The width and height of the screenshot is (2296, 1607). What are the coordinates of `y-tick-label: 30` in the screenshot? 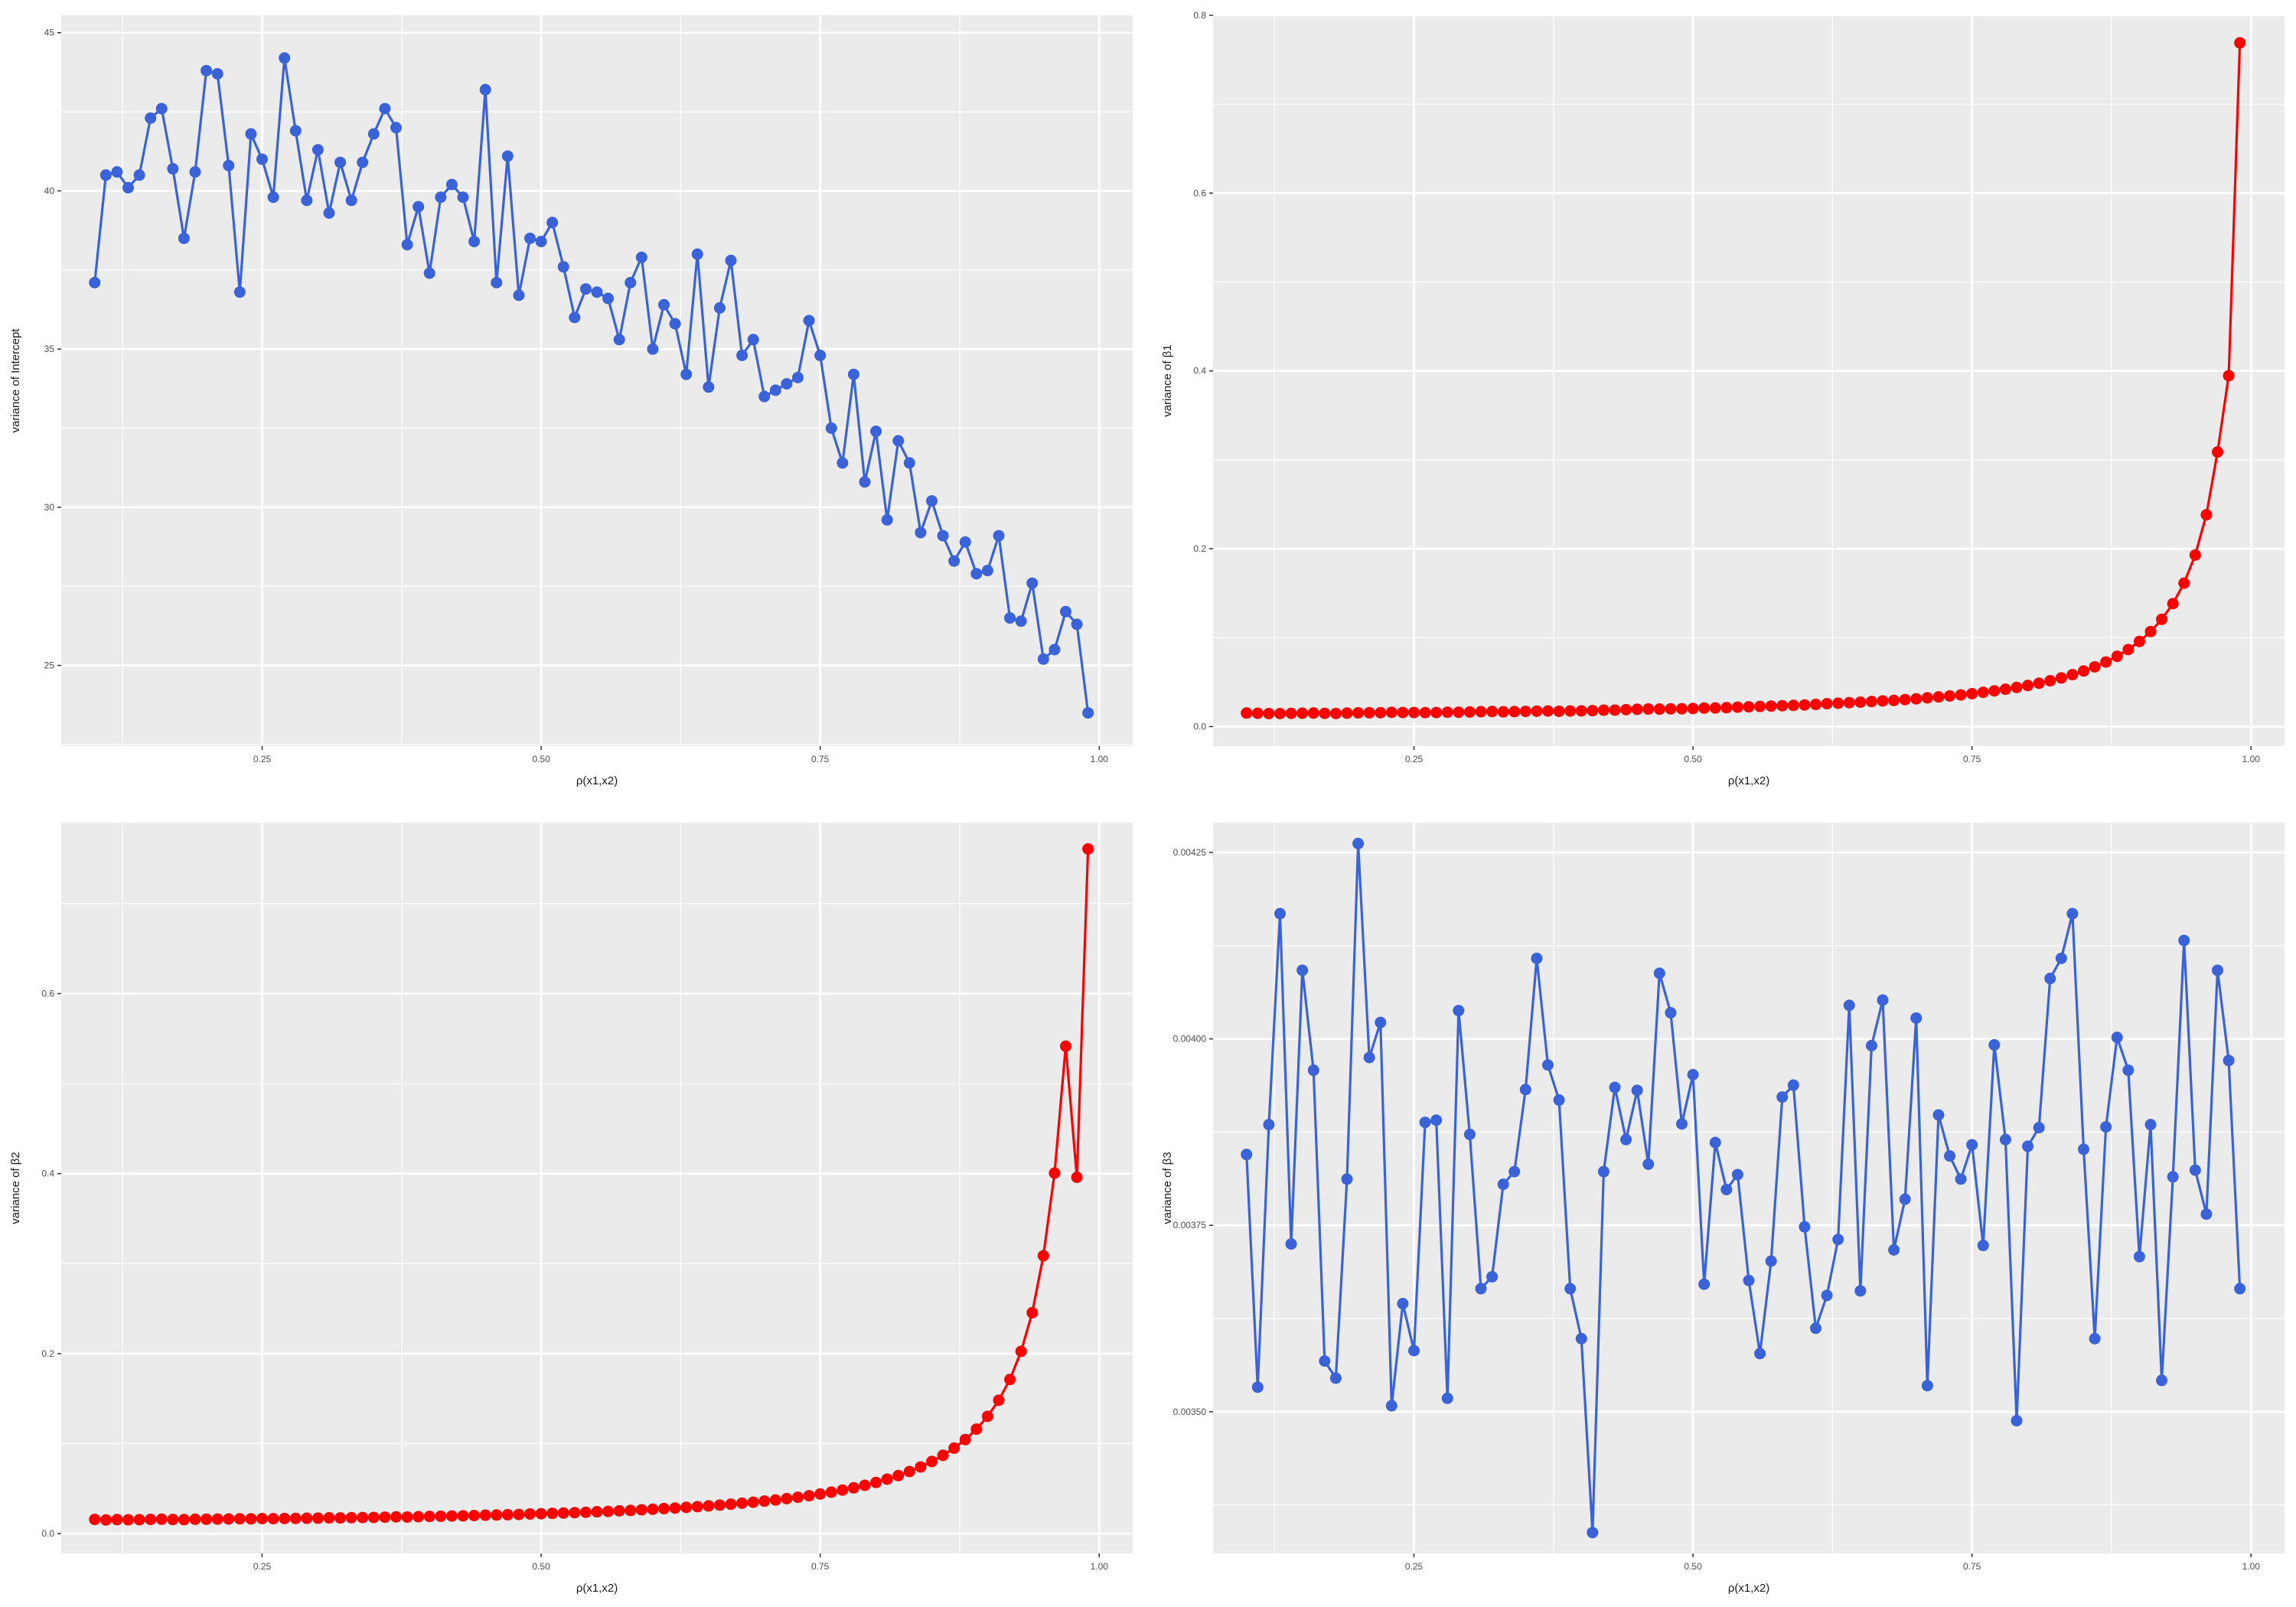 It's located at (49, 507).